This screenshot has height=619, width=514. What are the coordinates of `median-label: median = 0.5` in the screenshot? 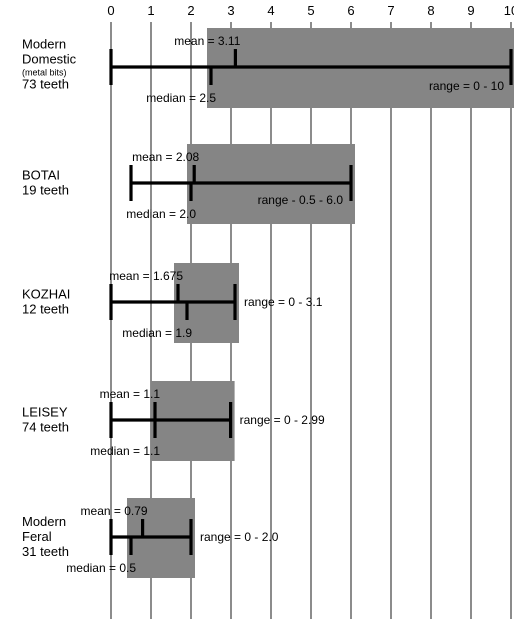 It's located at (101, 568).